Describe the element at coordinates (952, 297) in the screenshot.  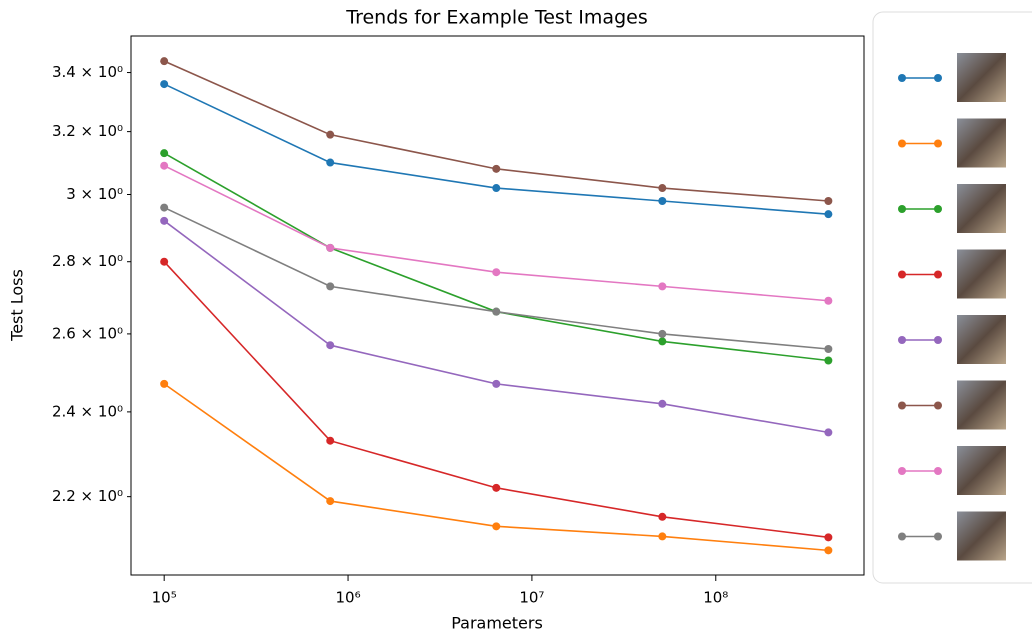
I see `legend-box` at that location.